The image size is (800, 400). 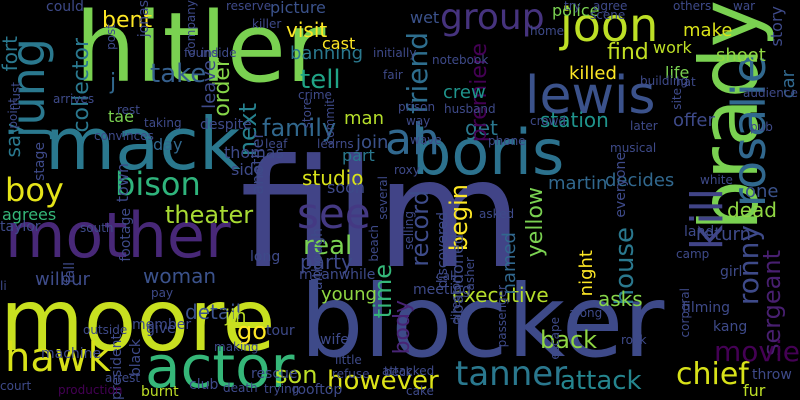 I want to click on word-make: make, so click(x=708, y=30).